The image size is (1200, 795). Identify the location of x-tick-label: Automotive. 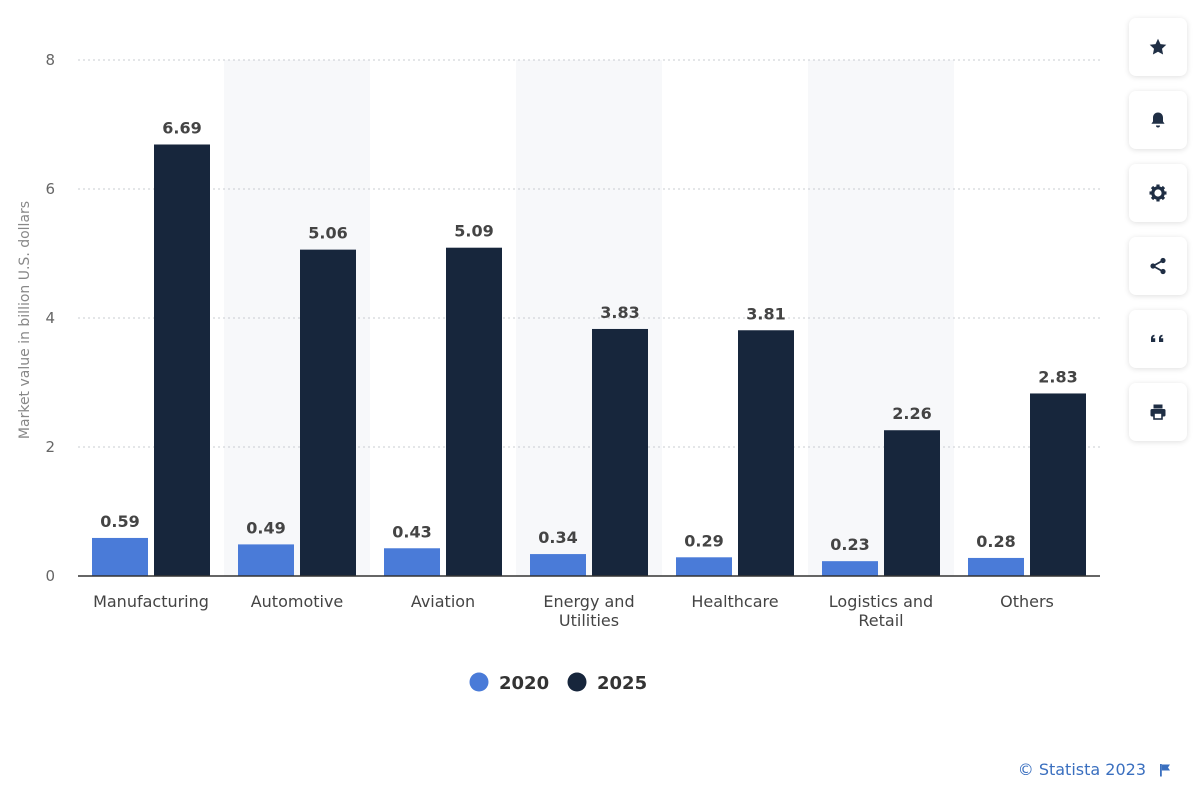
(297, 601).